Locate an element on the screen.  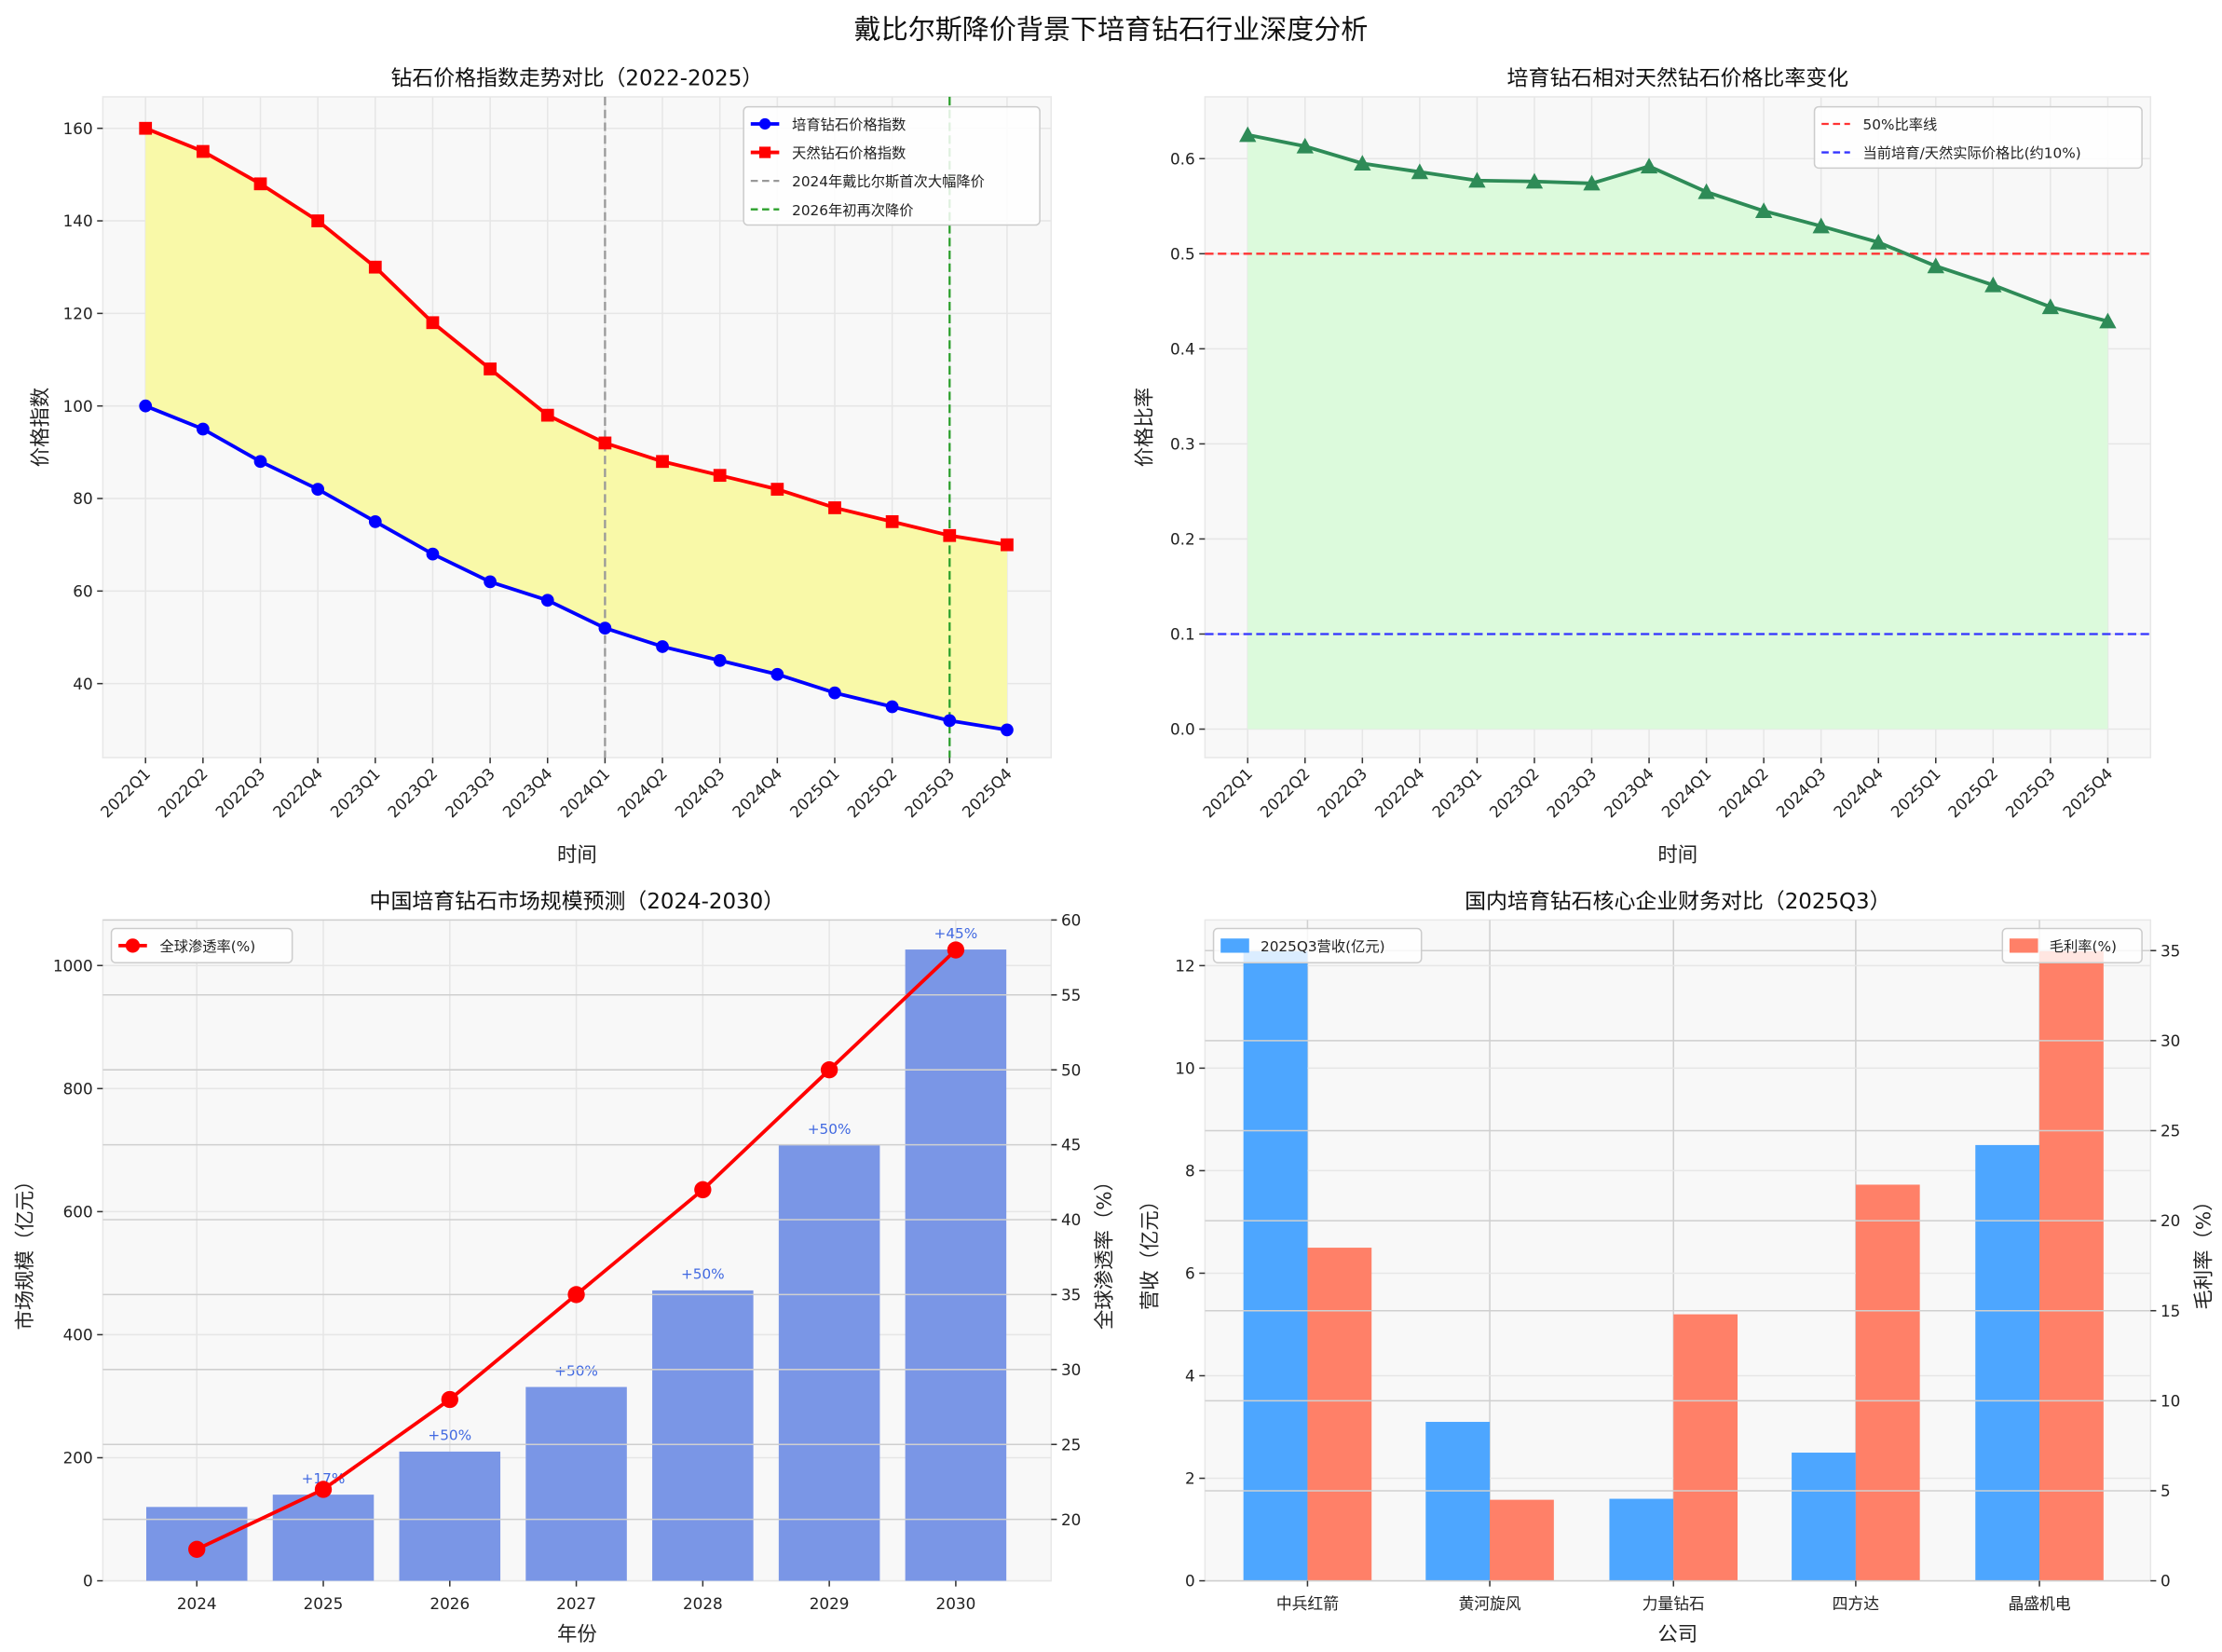
x-tick-label: 2025Q2 is located at coordinates (871, 792).